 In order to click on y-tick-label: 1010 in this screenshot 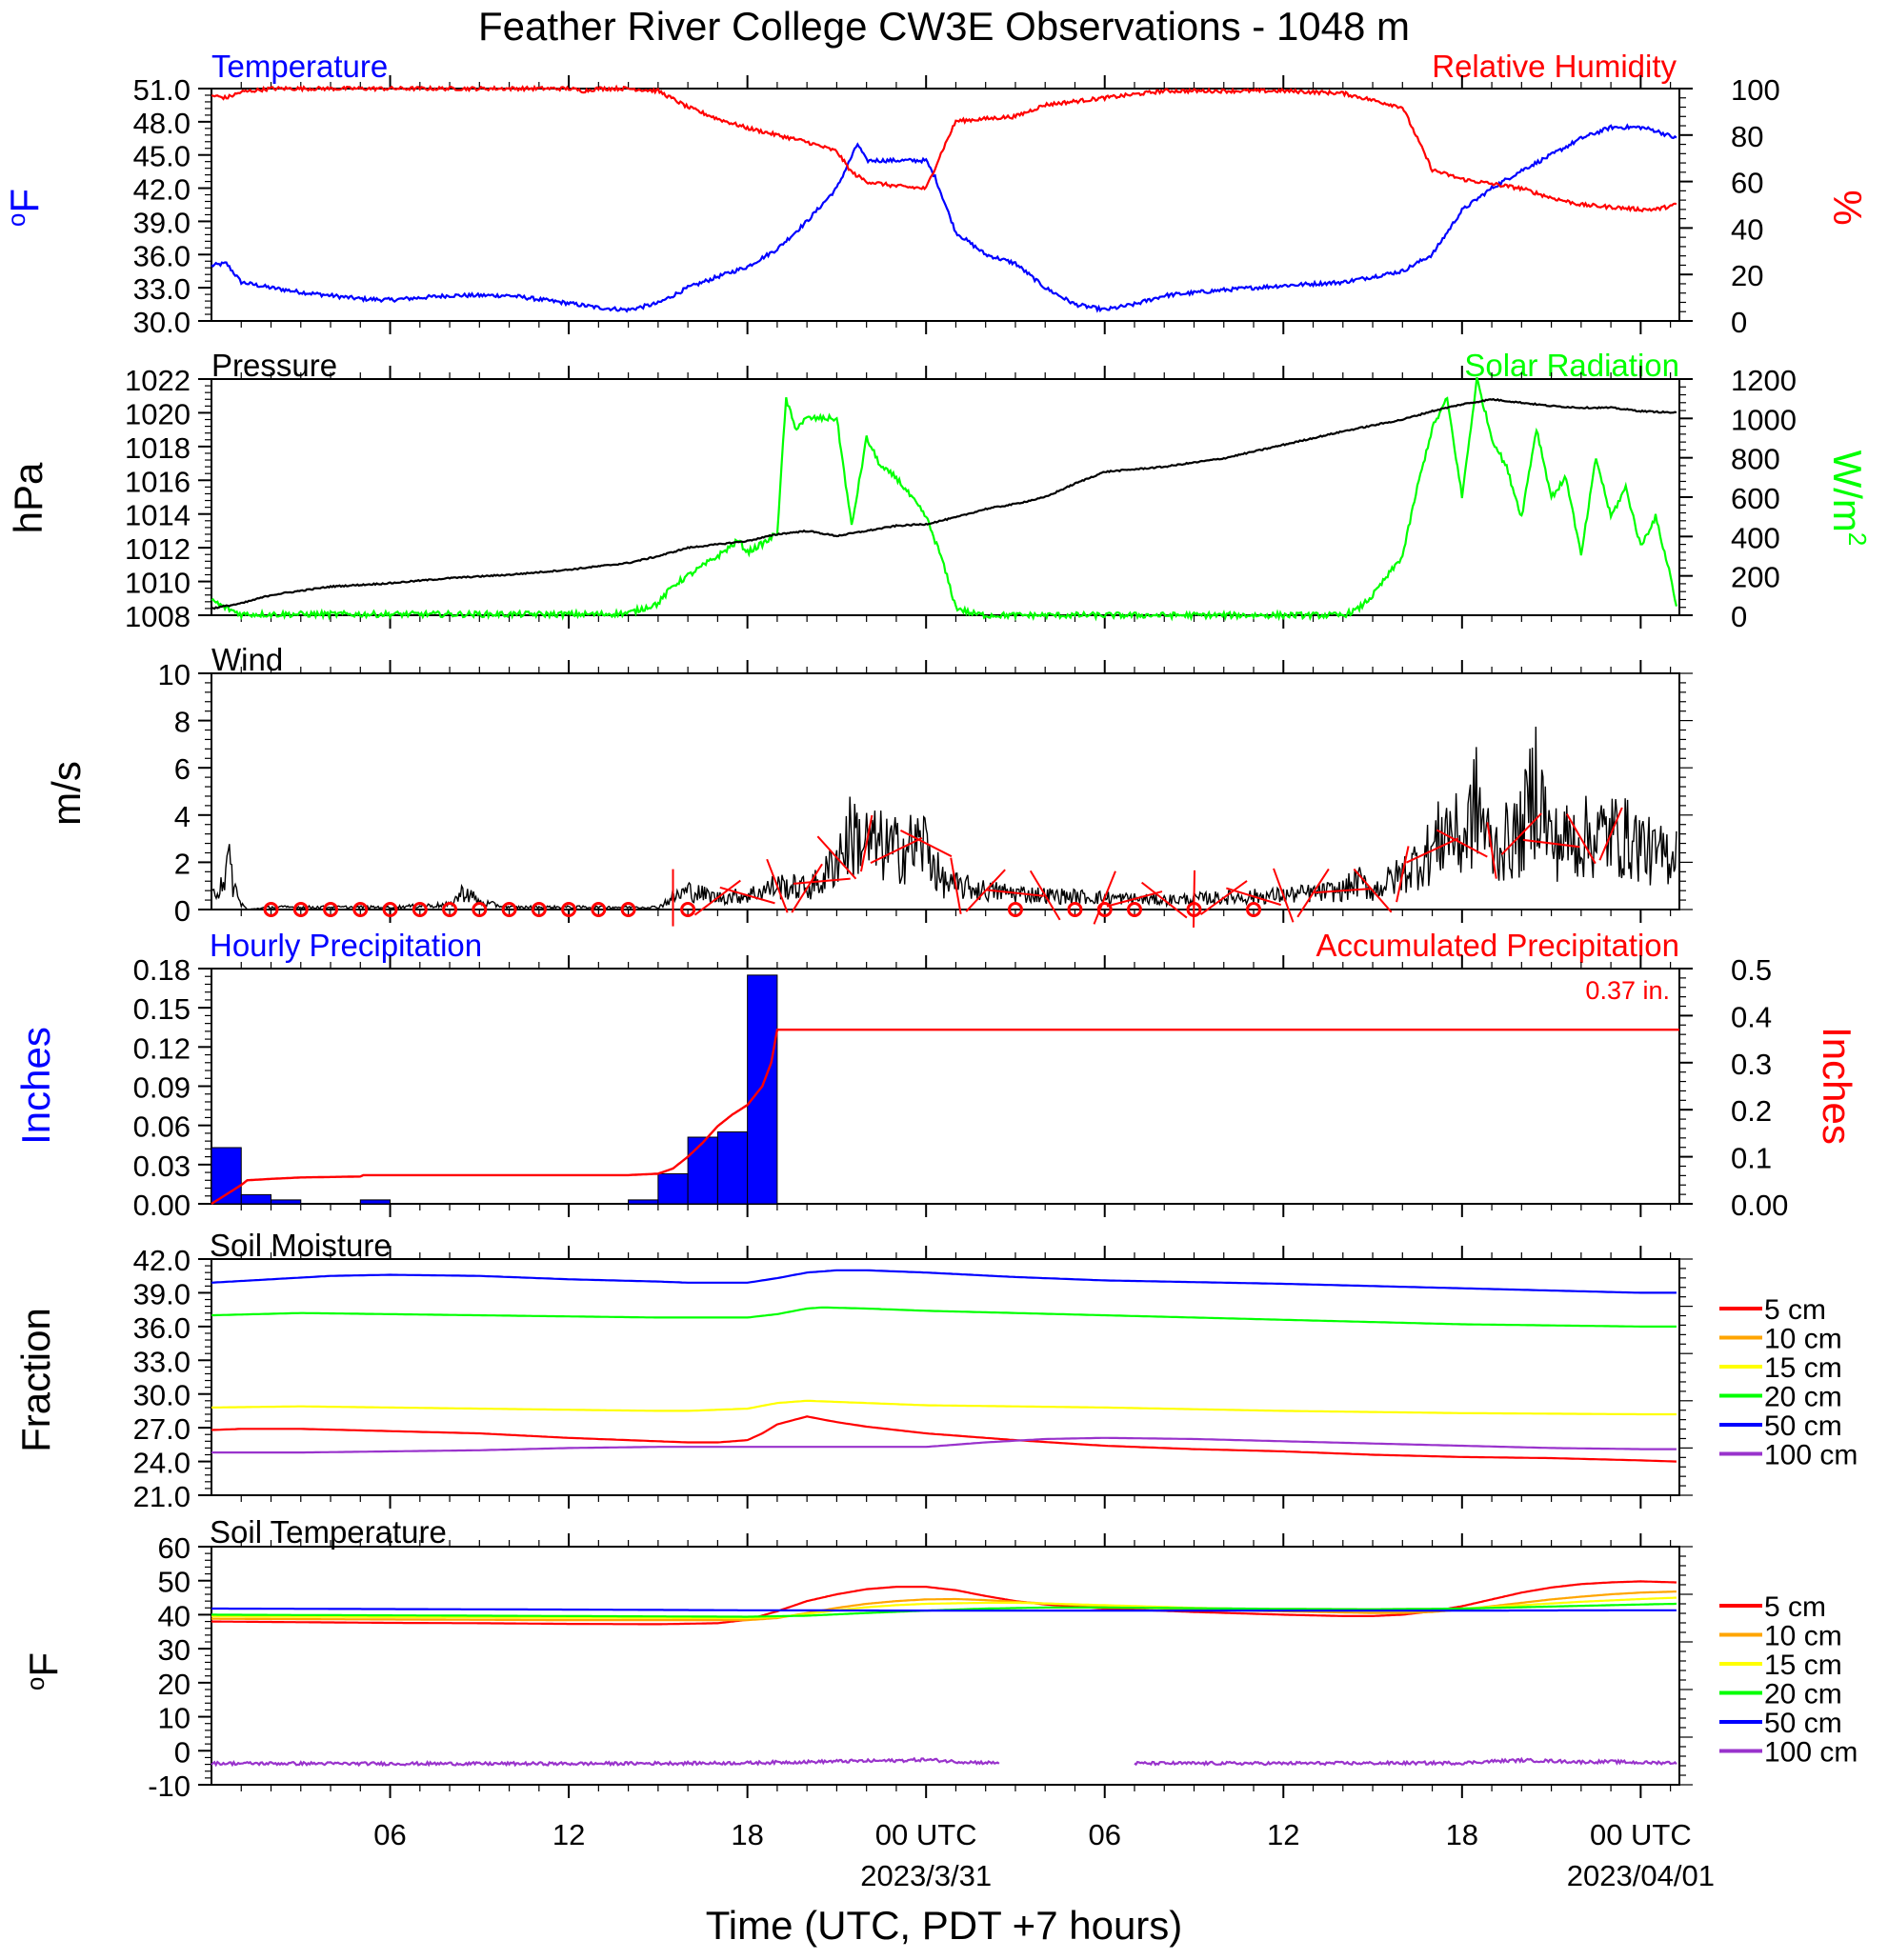, I will do `click(158, 583)`.